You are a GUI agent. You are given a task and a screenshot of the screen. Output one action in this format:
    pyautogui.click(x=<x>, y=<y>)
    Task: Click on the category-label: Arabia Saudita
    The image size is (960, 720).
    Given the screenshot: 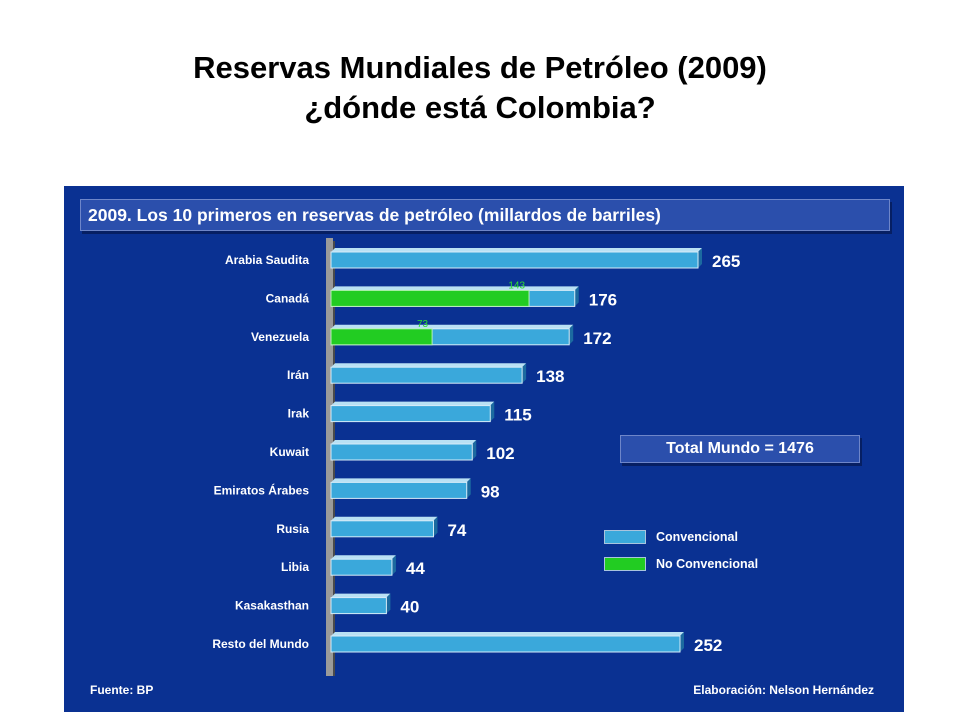 What is the action you would take?
    pyautogui.click(x=267, y=260)
    